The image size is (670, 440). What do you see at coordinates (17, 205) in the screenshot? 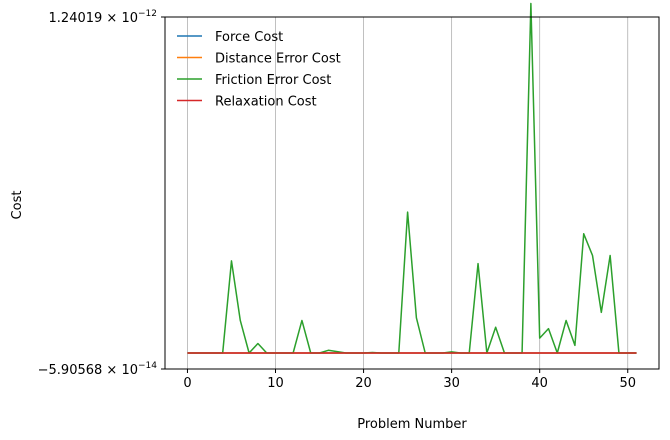
I see `y-axis-title: Cost` at bounding box center [17, 205].